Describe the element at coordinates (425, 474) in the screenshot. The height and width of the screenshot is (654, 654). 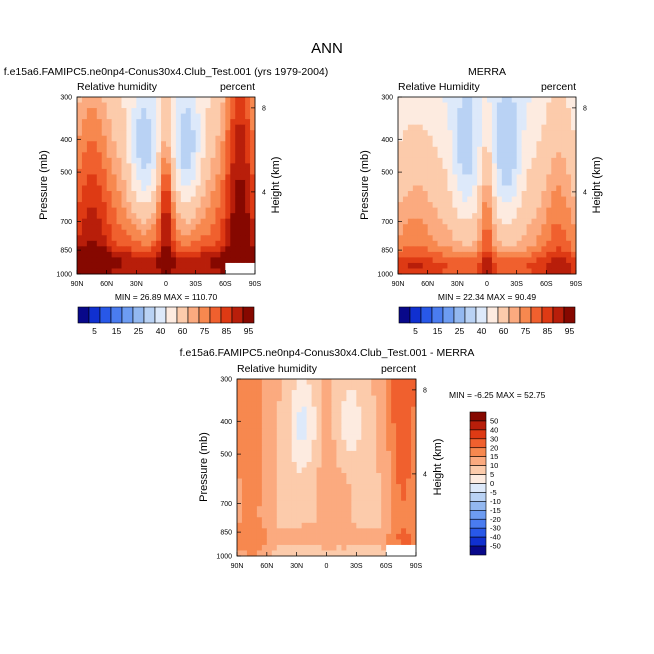
I see `height-tick-label: 4` at that location.